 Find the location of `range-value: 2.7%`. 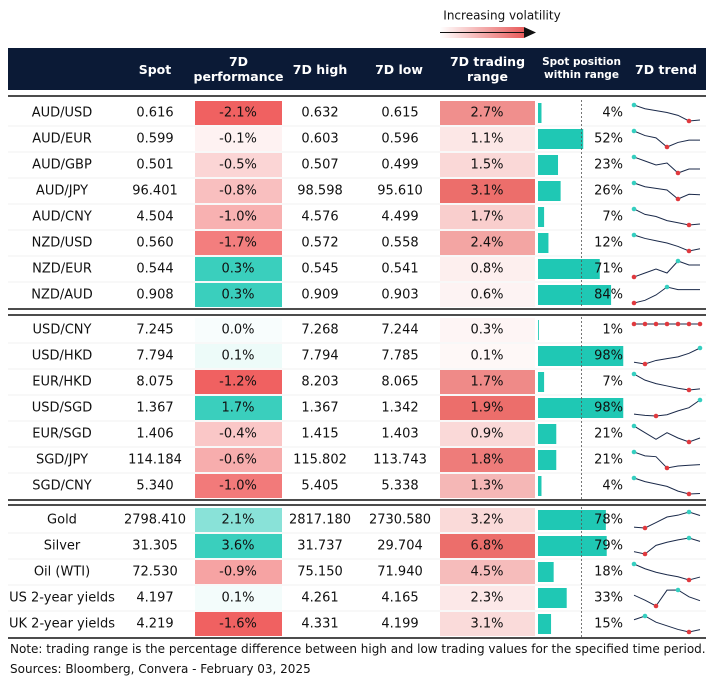

range-value: 2.7% is located at coordinates (486, 113).